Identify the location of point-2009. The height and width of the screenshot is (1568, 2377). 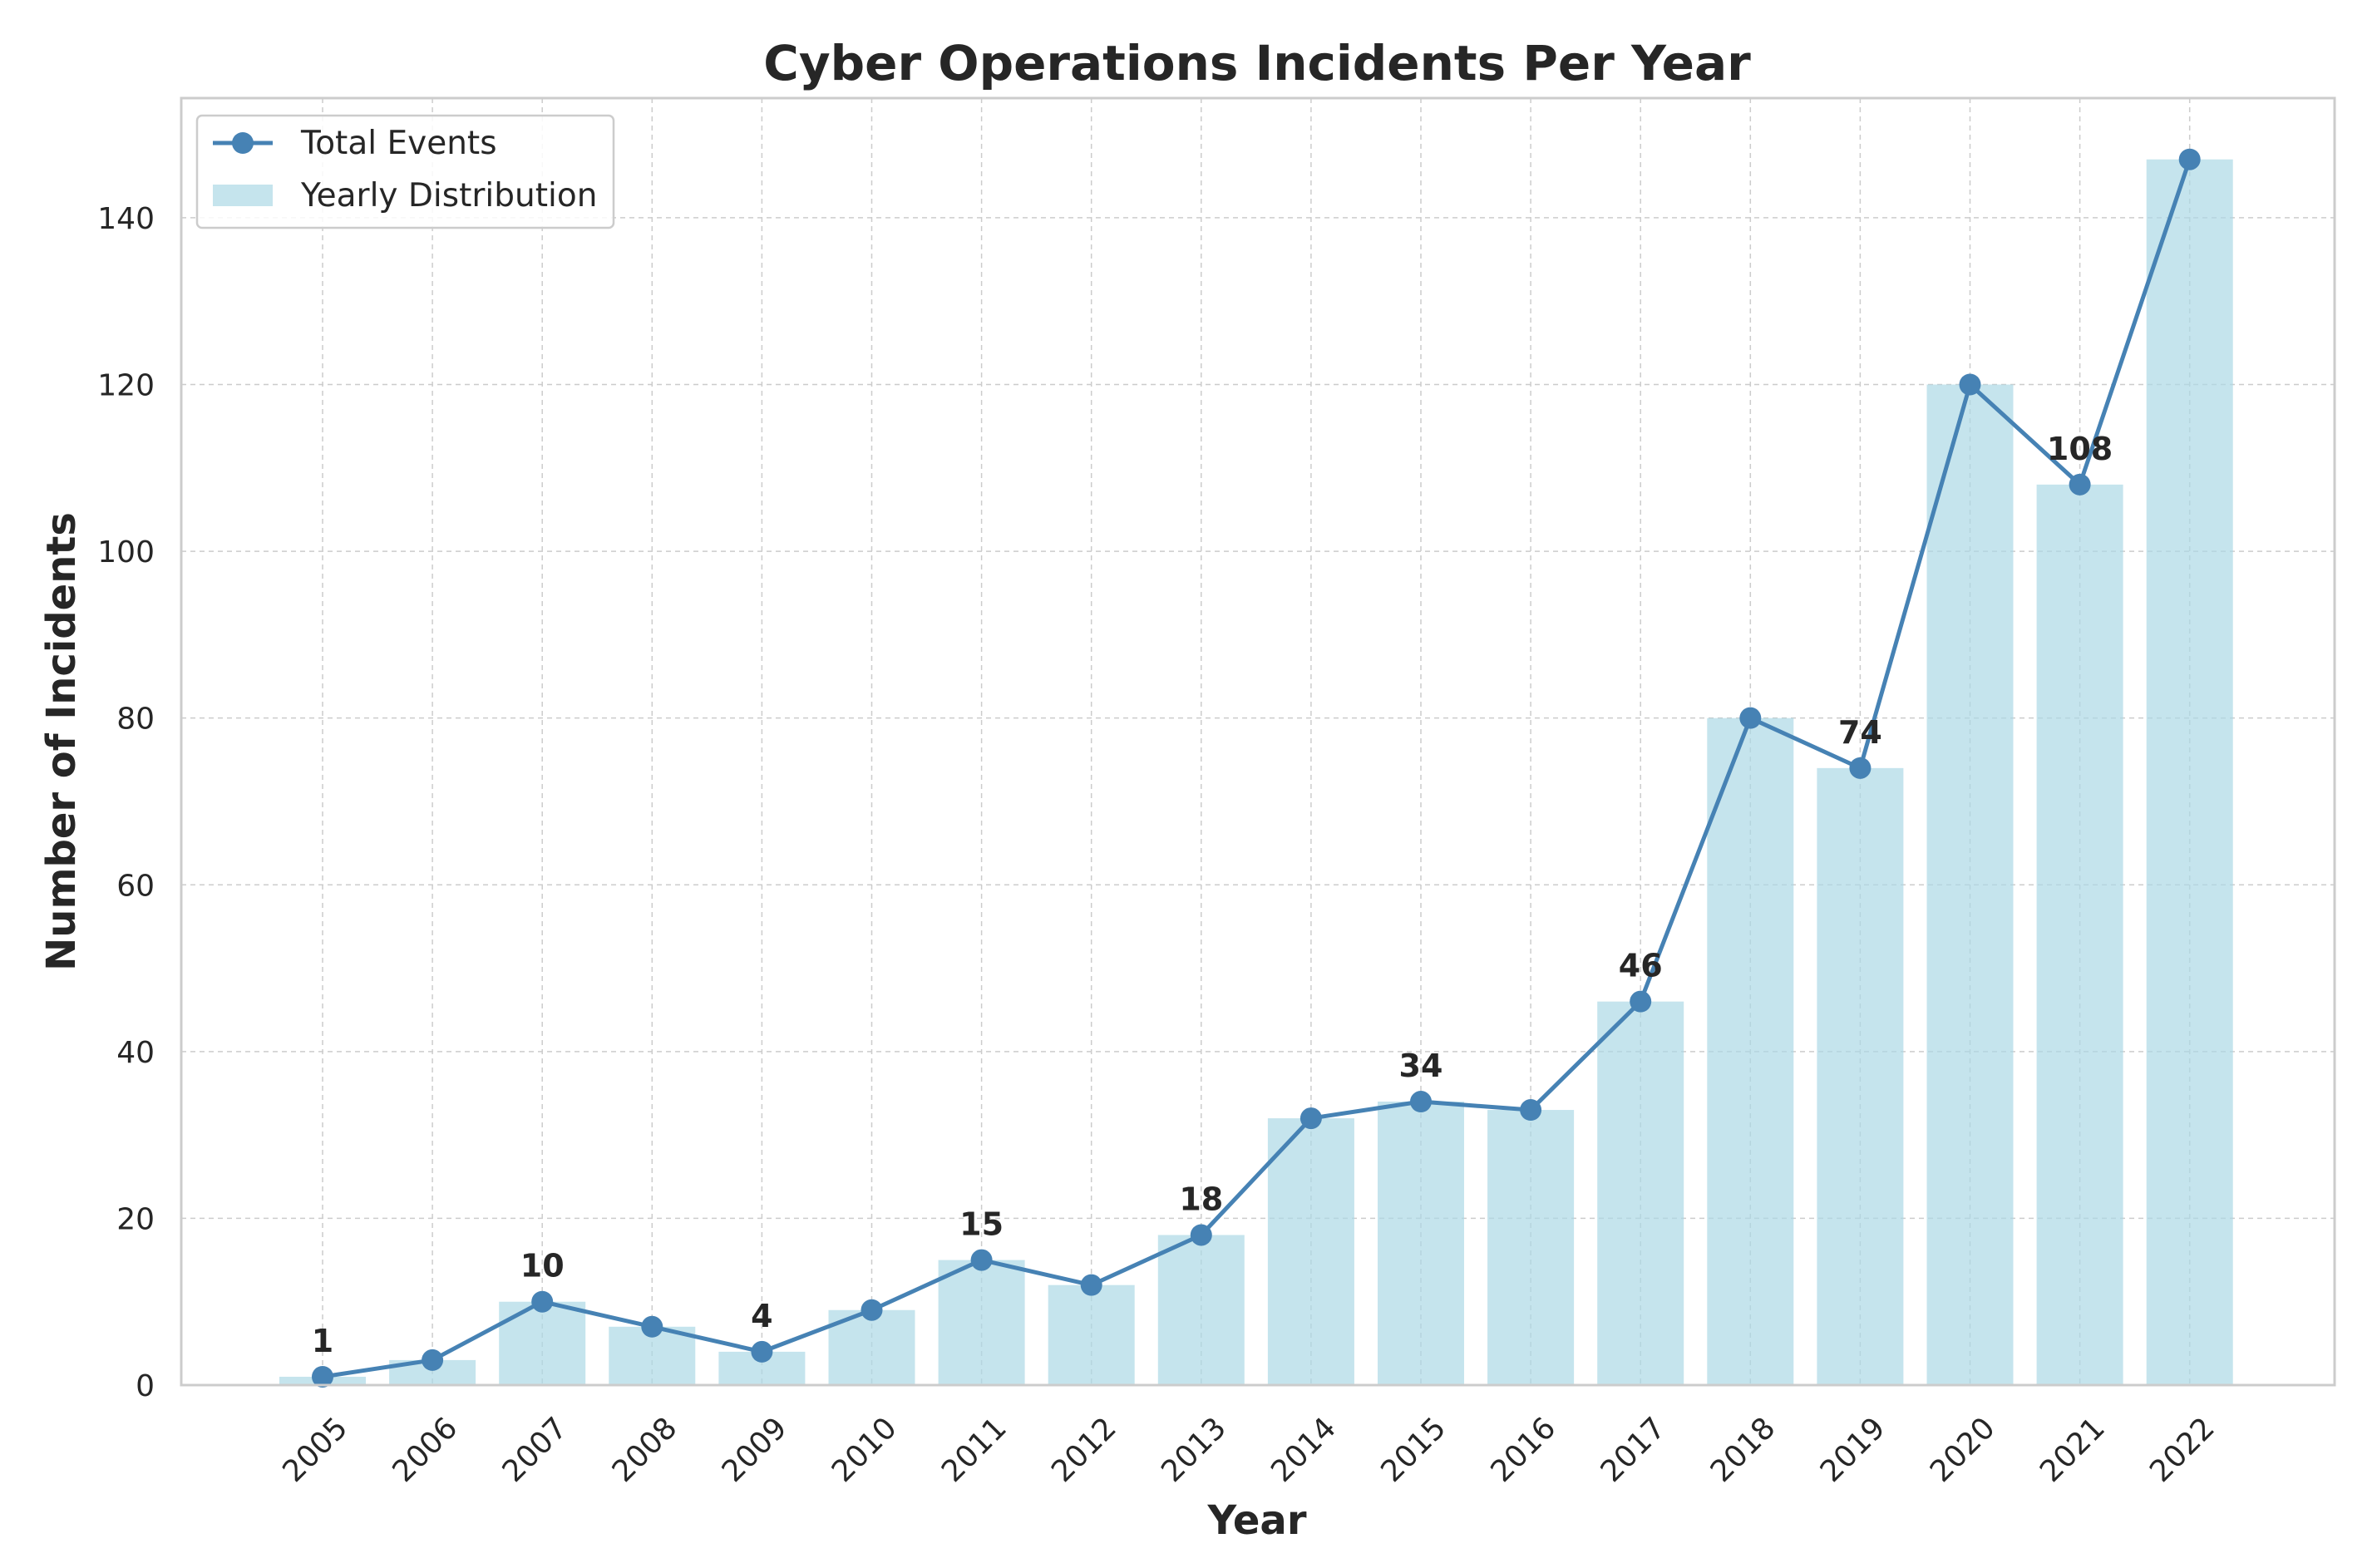
(762, 1351).